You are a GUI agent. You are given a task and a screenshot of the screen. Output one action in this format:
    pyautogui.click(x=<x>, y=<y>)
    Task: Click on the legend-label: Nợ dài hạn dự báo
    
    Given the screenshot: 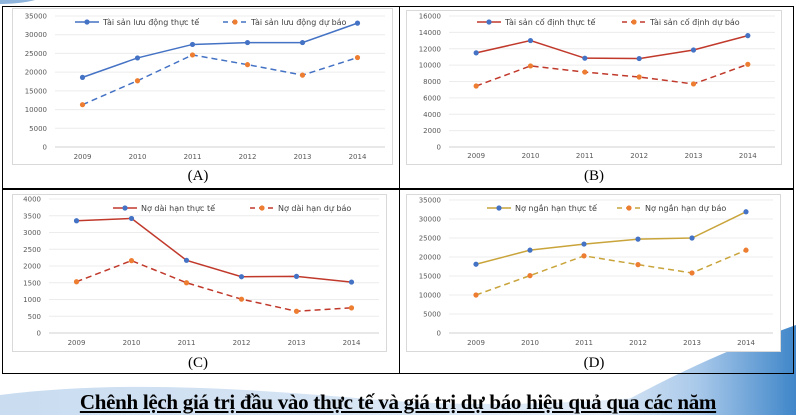 What is the action you would take?
    pyautogui.click(x=314, y=209)
    